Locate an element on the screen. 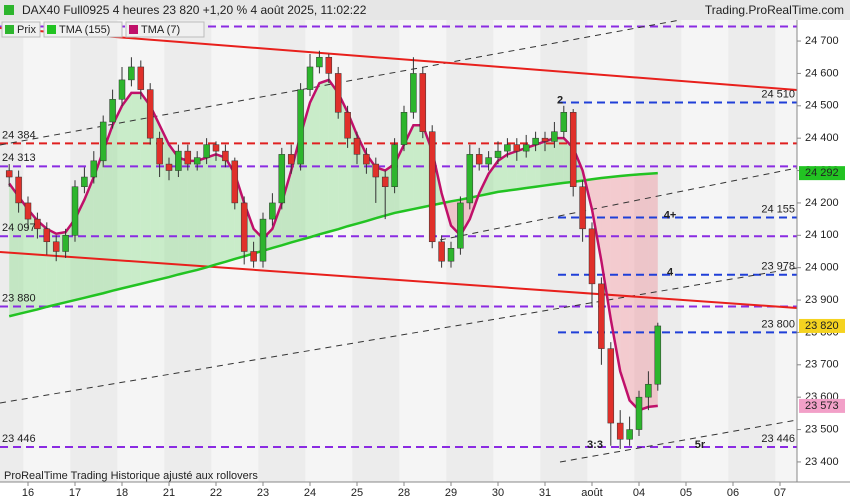  y-tick-label: 24 500 is located at coordinates (822, 106).